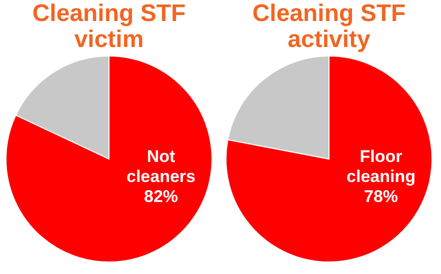  I want to click on slice-label: Not cleaners, so click(161, 166).